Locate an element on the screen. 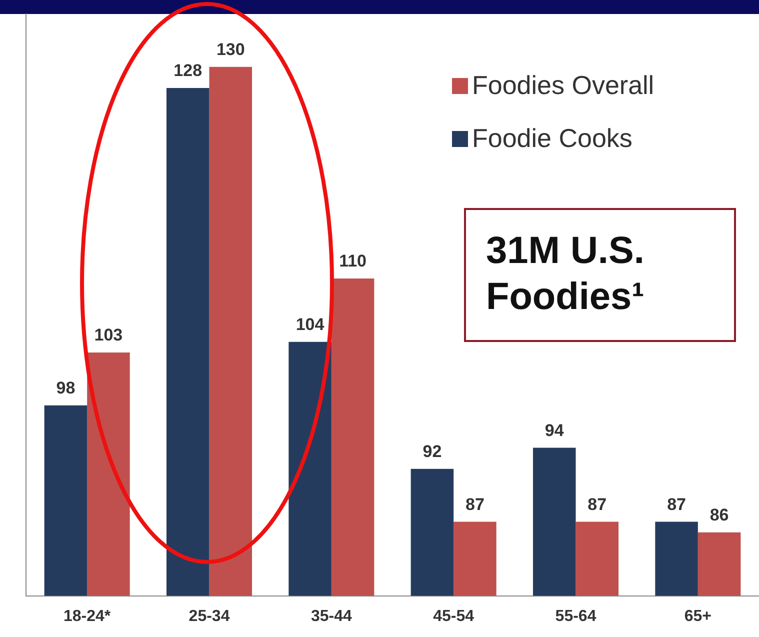 The image size is (759, 637). data-label: 128 is located at coordinates (188, 70).